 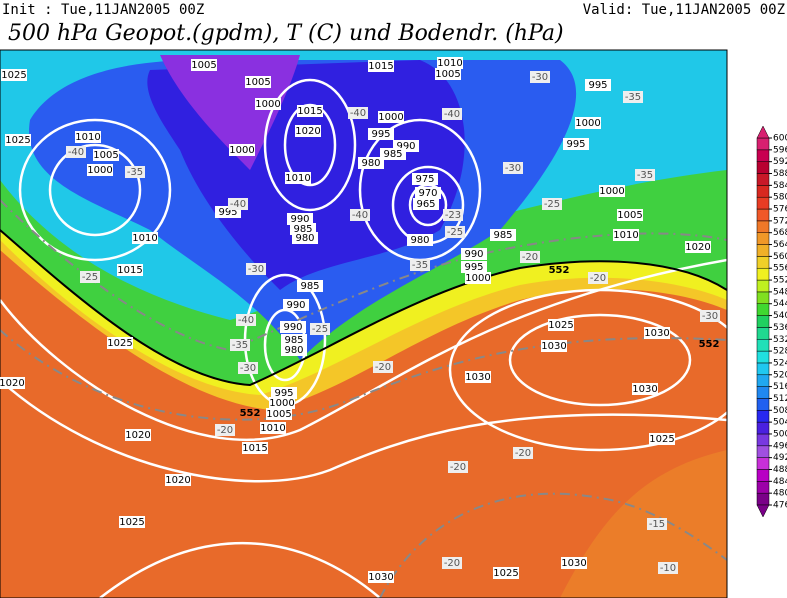 I want to click on colorbar-tick-label: 600, so click(x=780, y=139).